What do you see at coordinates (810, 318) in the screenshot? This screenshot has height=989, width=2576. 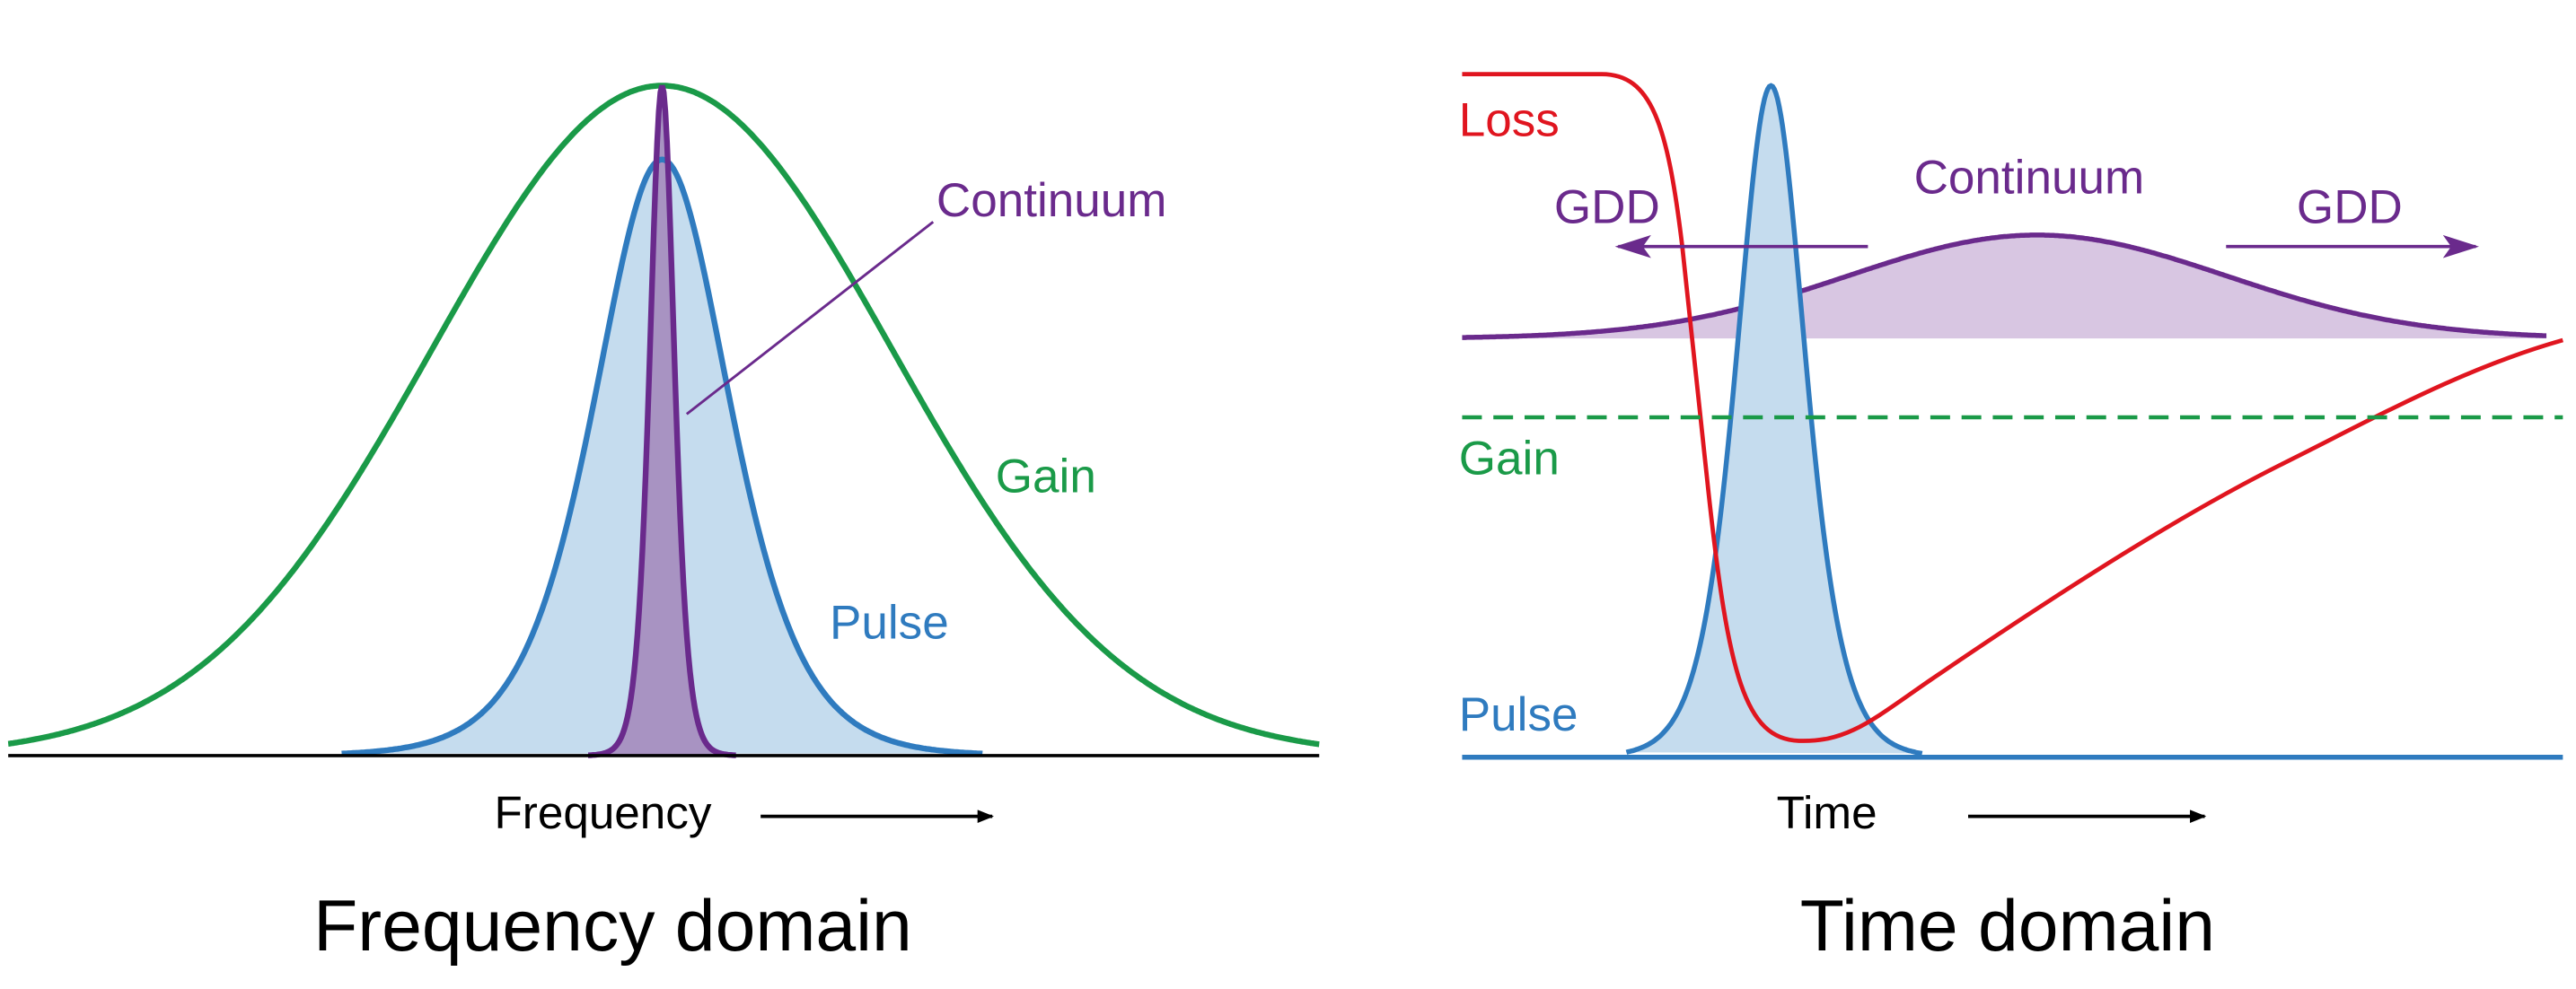 I see `leader-line` at bounding box center [810, 318].